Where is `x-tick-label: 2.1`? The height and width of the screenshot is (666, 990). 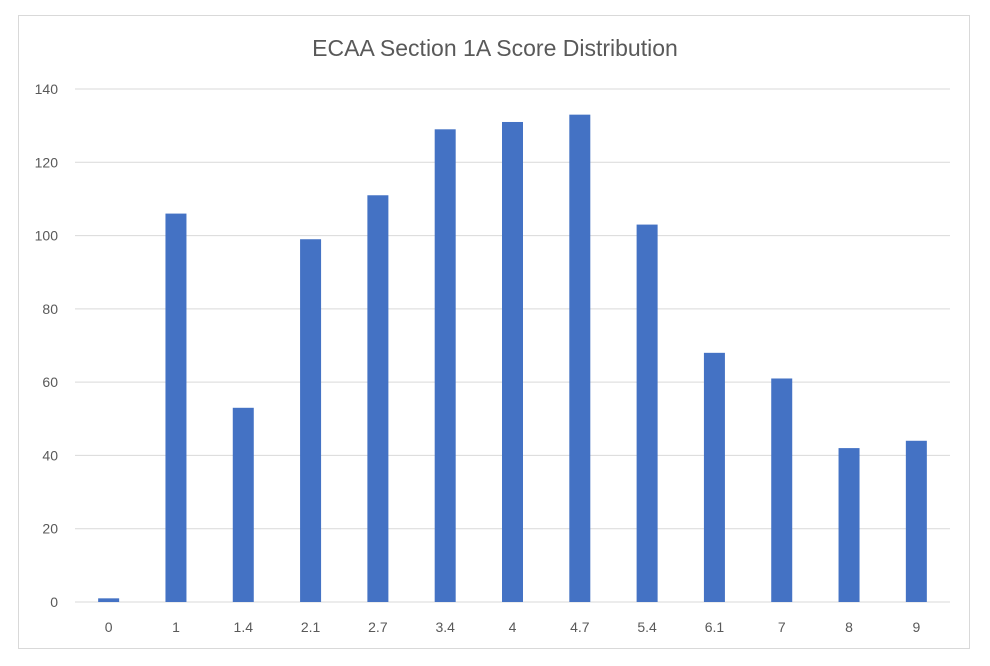 x-tick-label: 2.1 is located at coordinates (311, 627).